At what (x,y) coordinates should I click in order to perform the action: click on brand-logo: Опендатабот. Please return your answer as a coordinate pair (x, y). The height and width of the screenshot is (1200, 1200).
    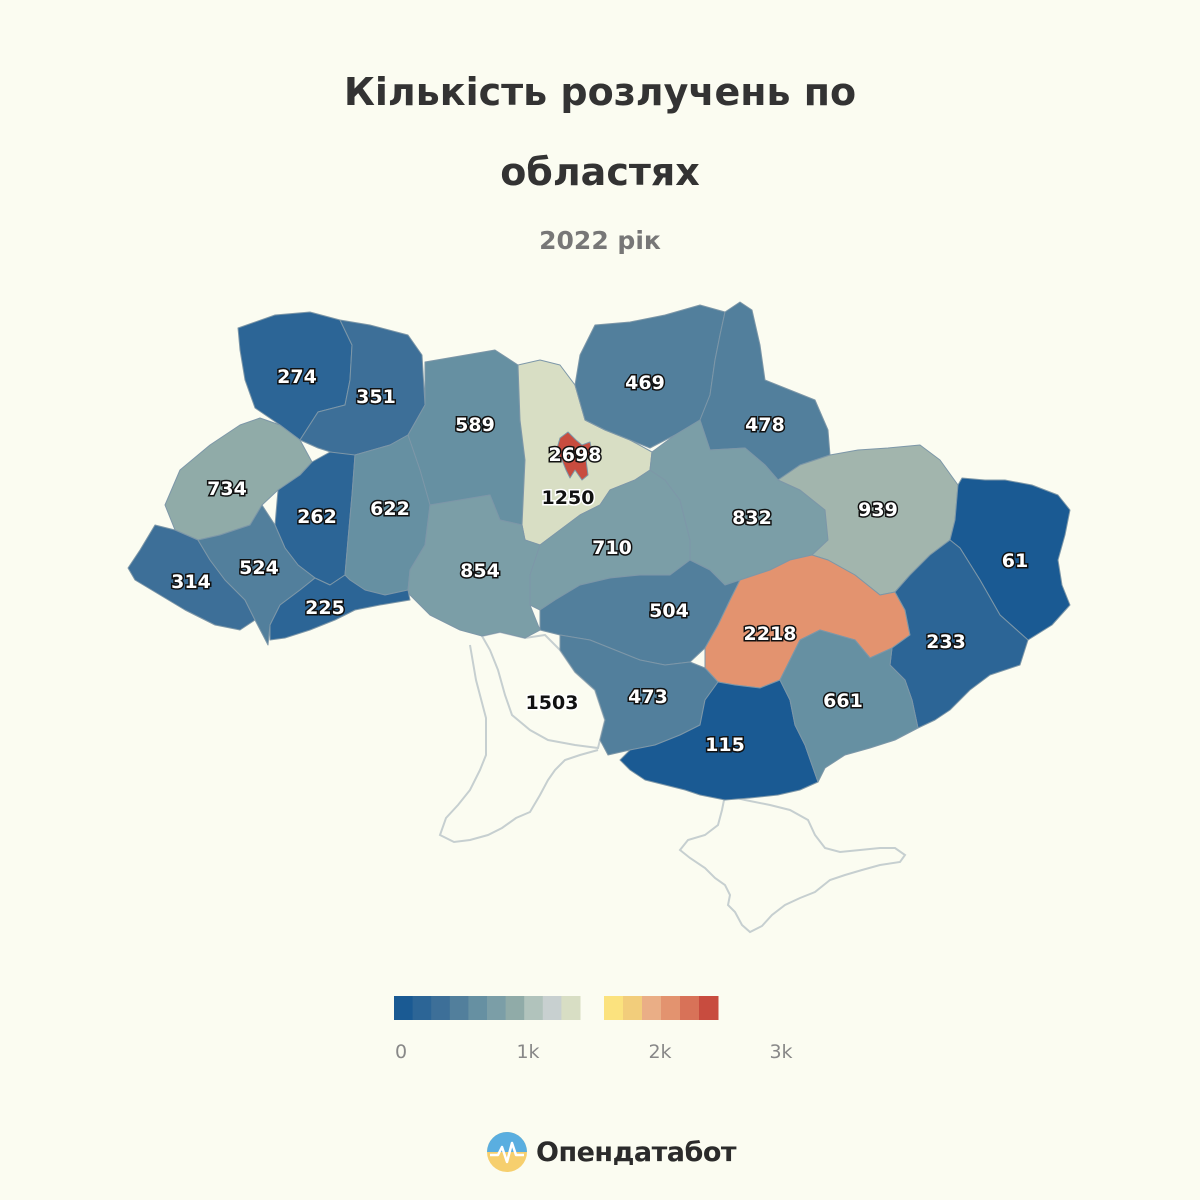
    Looking at the image, I should click on (611, 1152).